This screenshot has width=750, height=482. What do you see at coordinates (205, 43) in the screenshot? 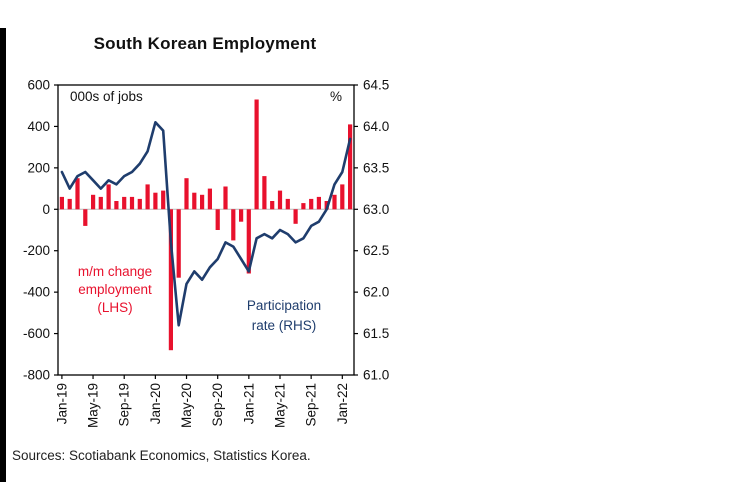
I see `chart-title: South Korean Employment` at bounding box center [205, 43].